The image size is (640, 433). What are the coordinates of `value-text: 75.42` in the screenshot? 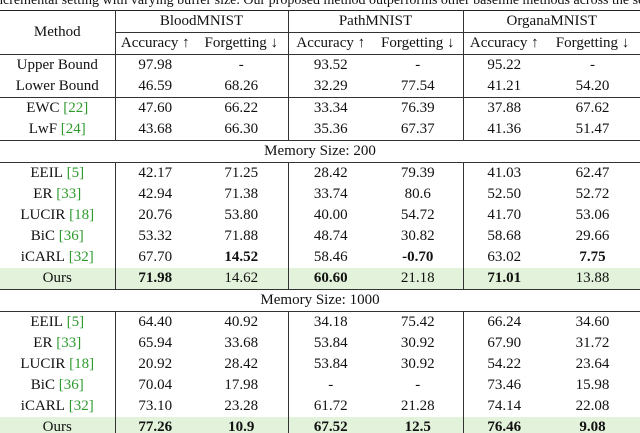 It's located at (417, 322).